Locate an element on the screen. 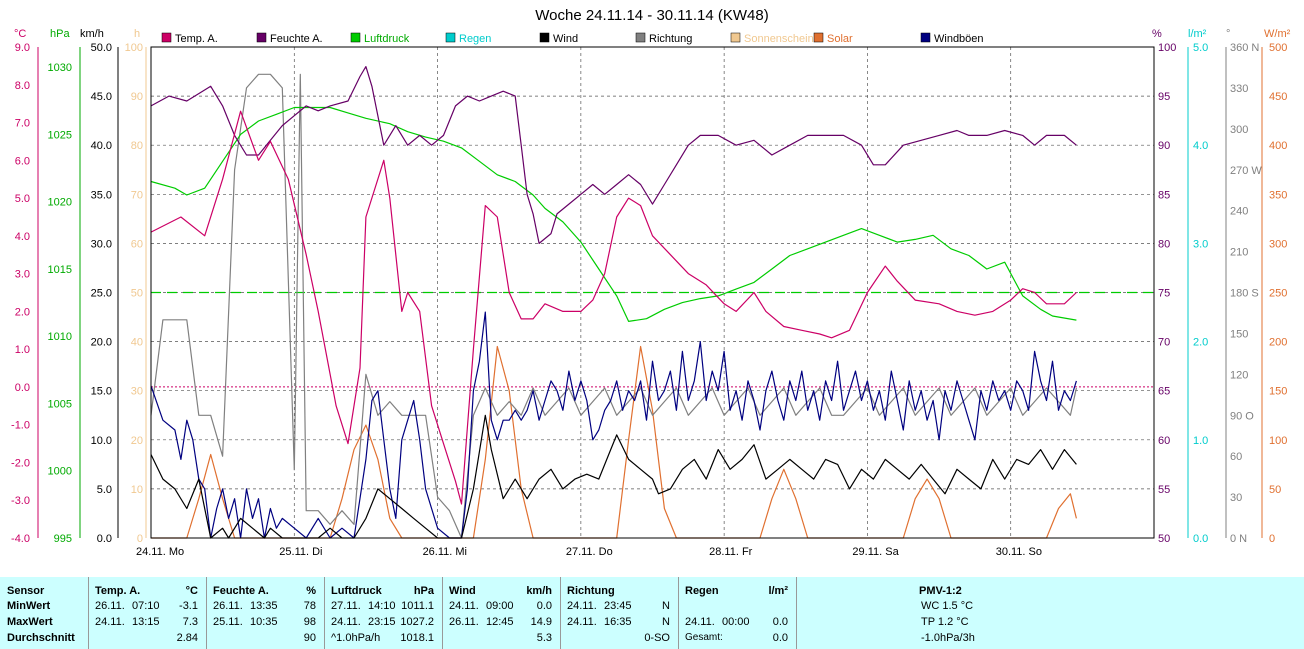 This screenshot has width=1304, height=649. left-axis-tick-sun: 70 is located at coordinates (137, 195).